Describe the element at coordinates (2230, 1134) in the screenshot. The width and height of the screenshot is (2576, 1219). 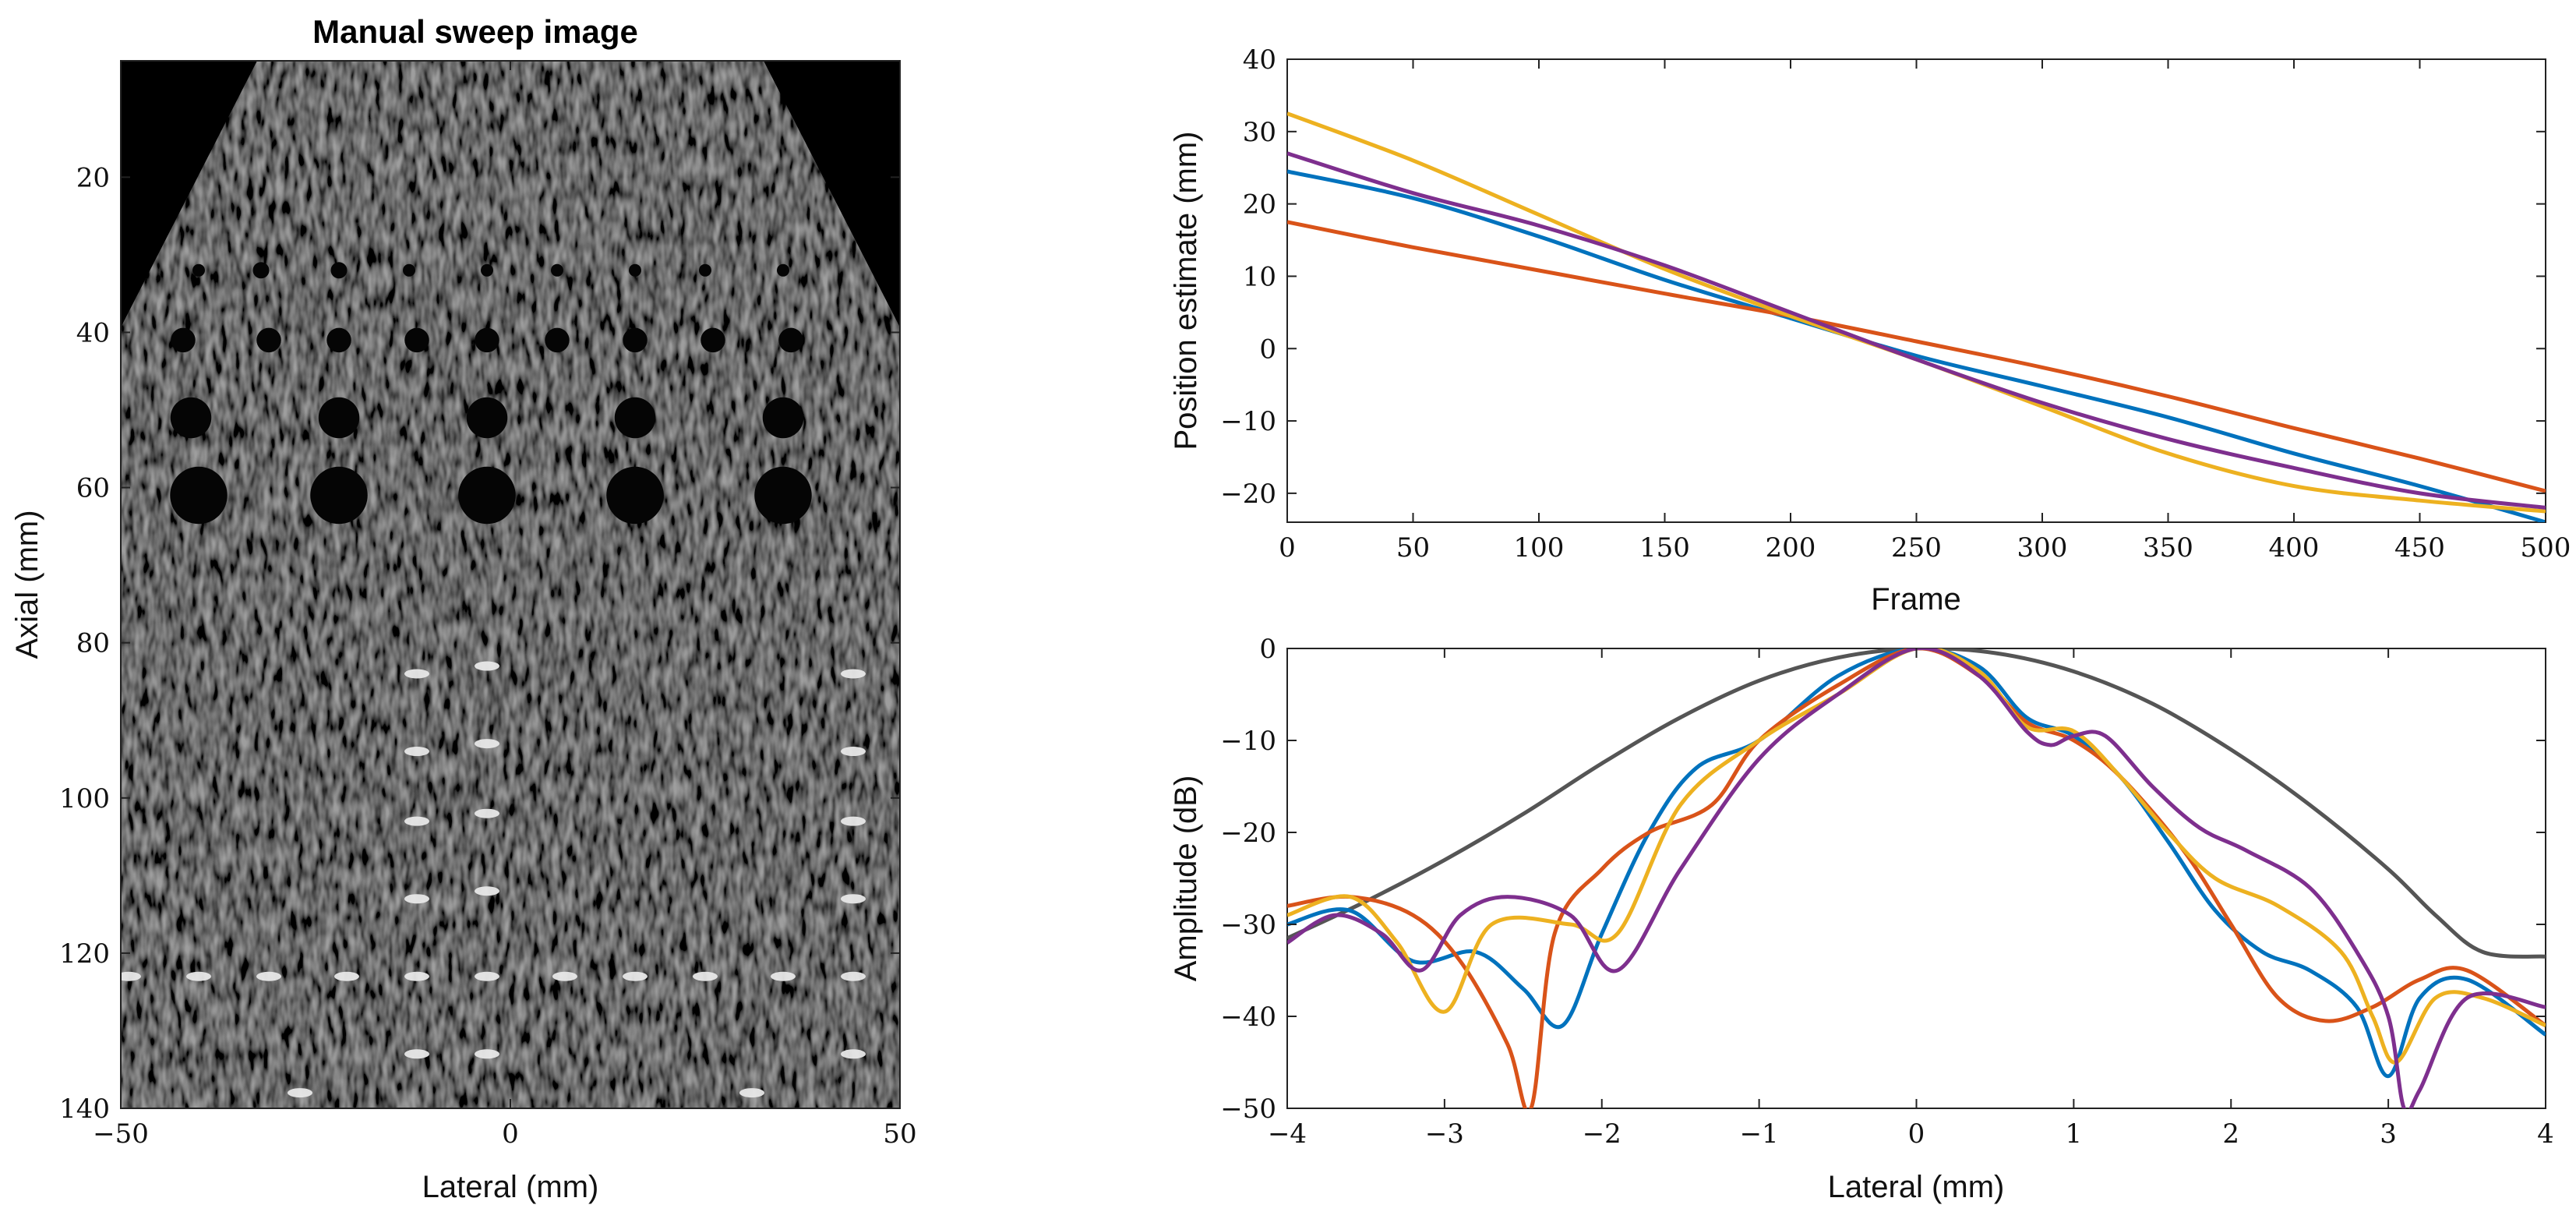
I see `amp-2-xtick-label: 2` at that location.